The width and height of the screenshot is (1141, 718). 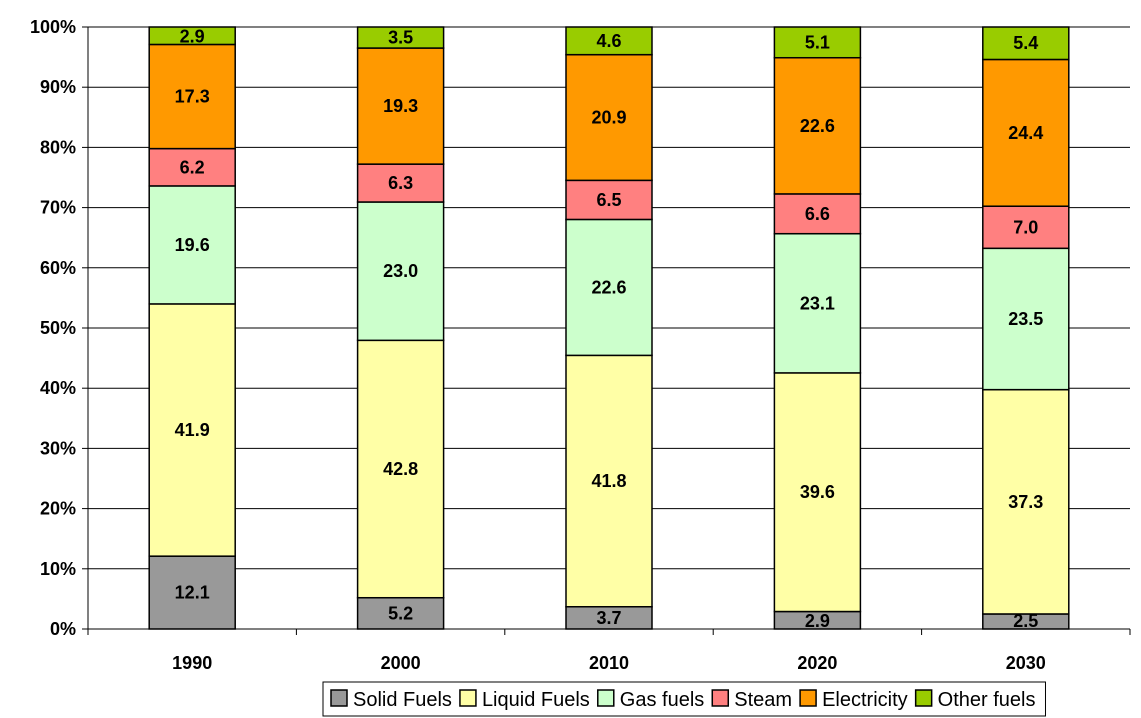 I want to click on data-label: 6.2, so click(x=192, y=167).